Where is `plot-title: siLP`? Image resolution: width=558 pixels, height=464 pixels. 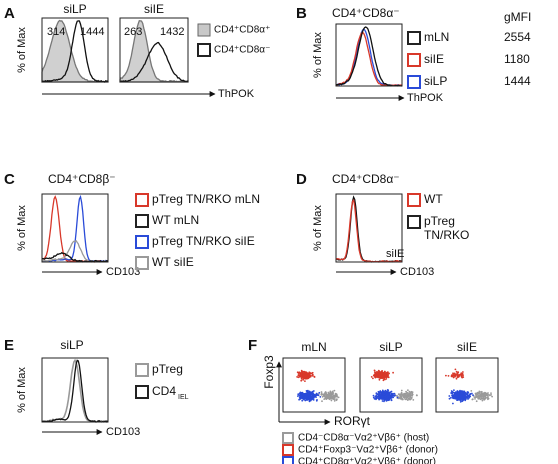
plot-title: siLP is located at coordinates (74, 9).